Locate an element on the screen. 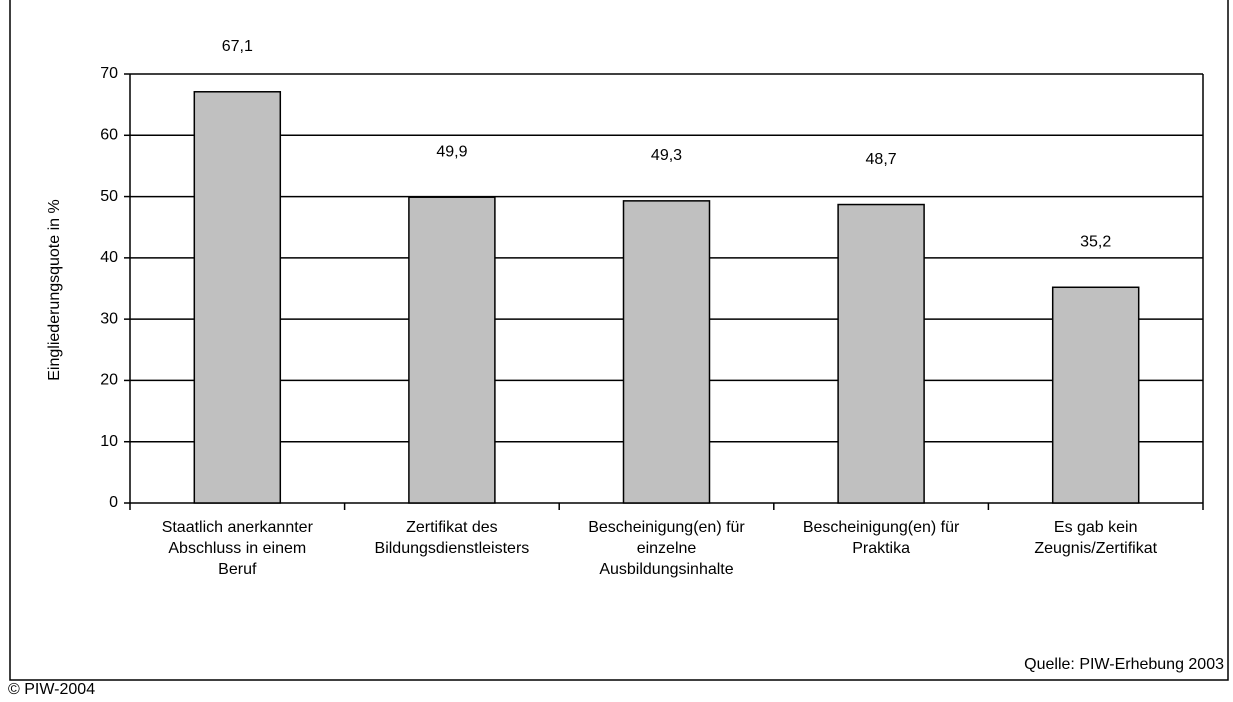 The image size is (1233, 702). value-label: 49,9 is located at coordinates (451, 151).